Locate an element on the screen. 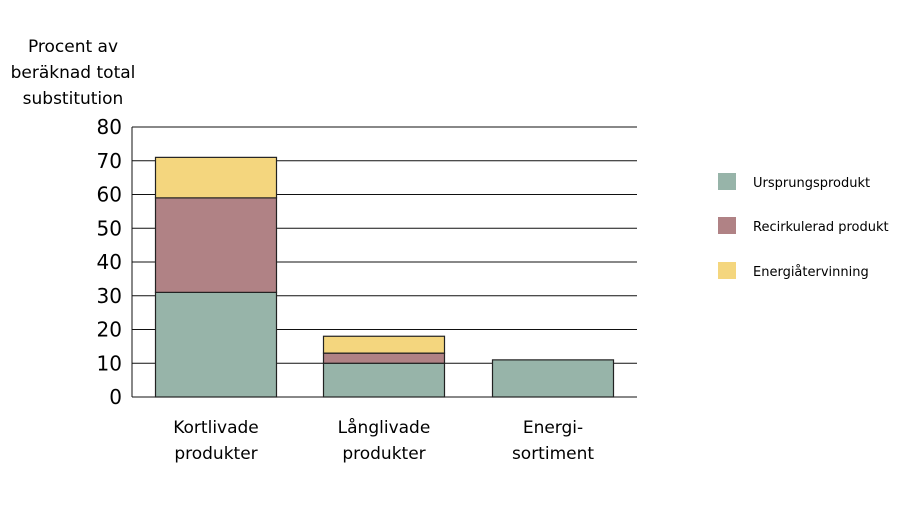 The height and width of the screenshot is (506, 901). legend-label: Recirkulerad produkt is located at coordinates (821, 227).